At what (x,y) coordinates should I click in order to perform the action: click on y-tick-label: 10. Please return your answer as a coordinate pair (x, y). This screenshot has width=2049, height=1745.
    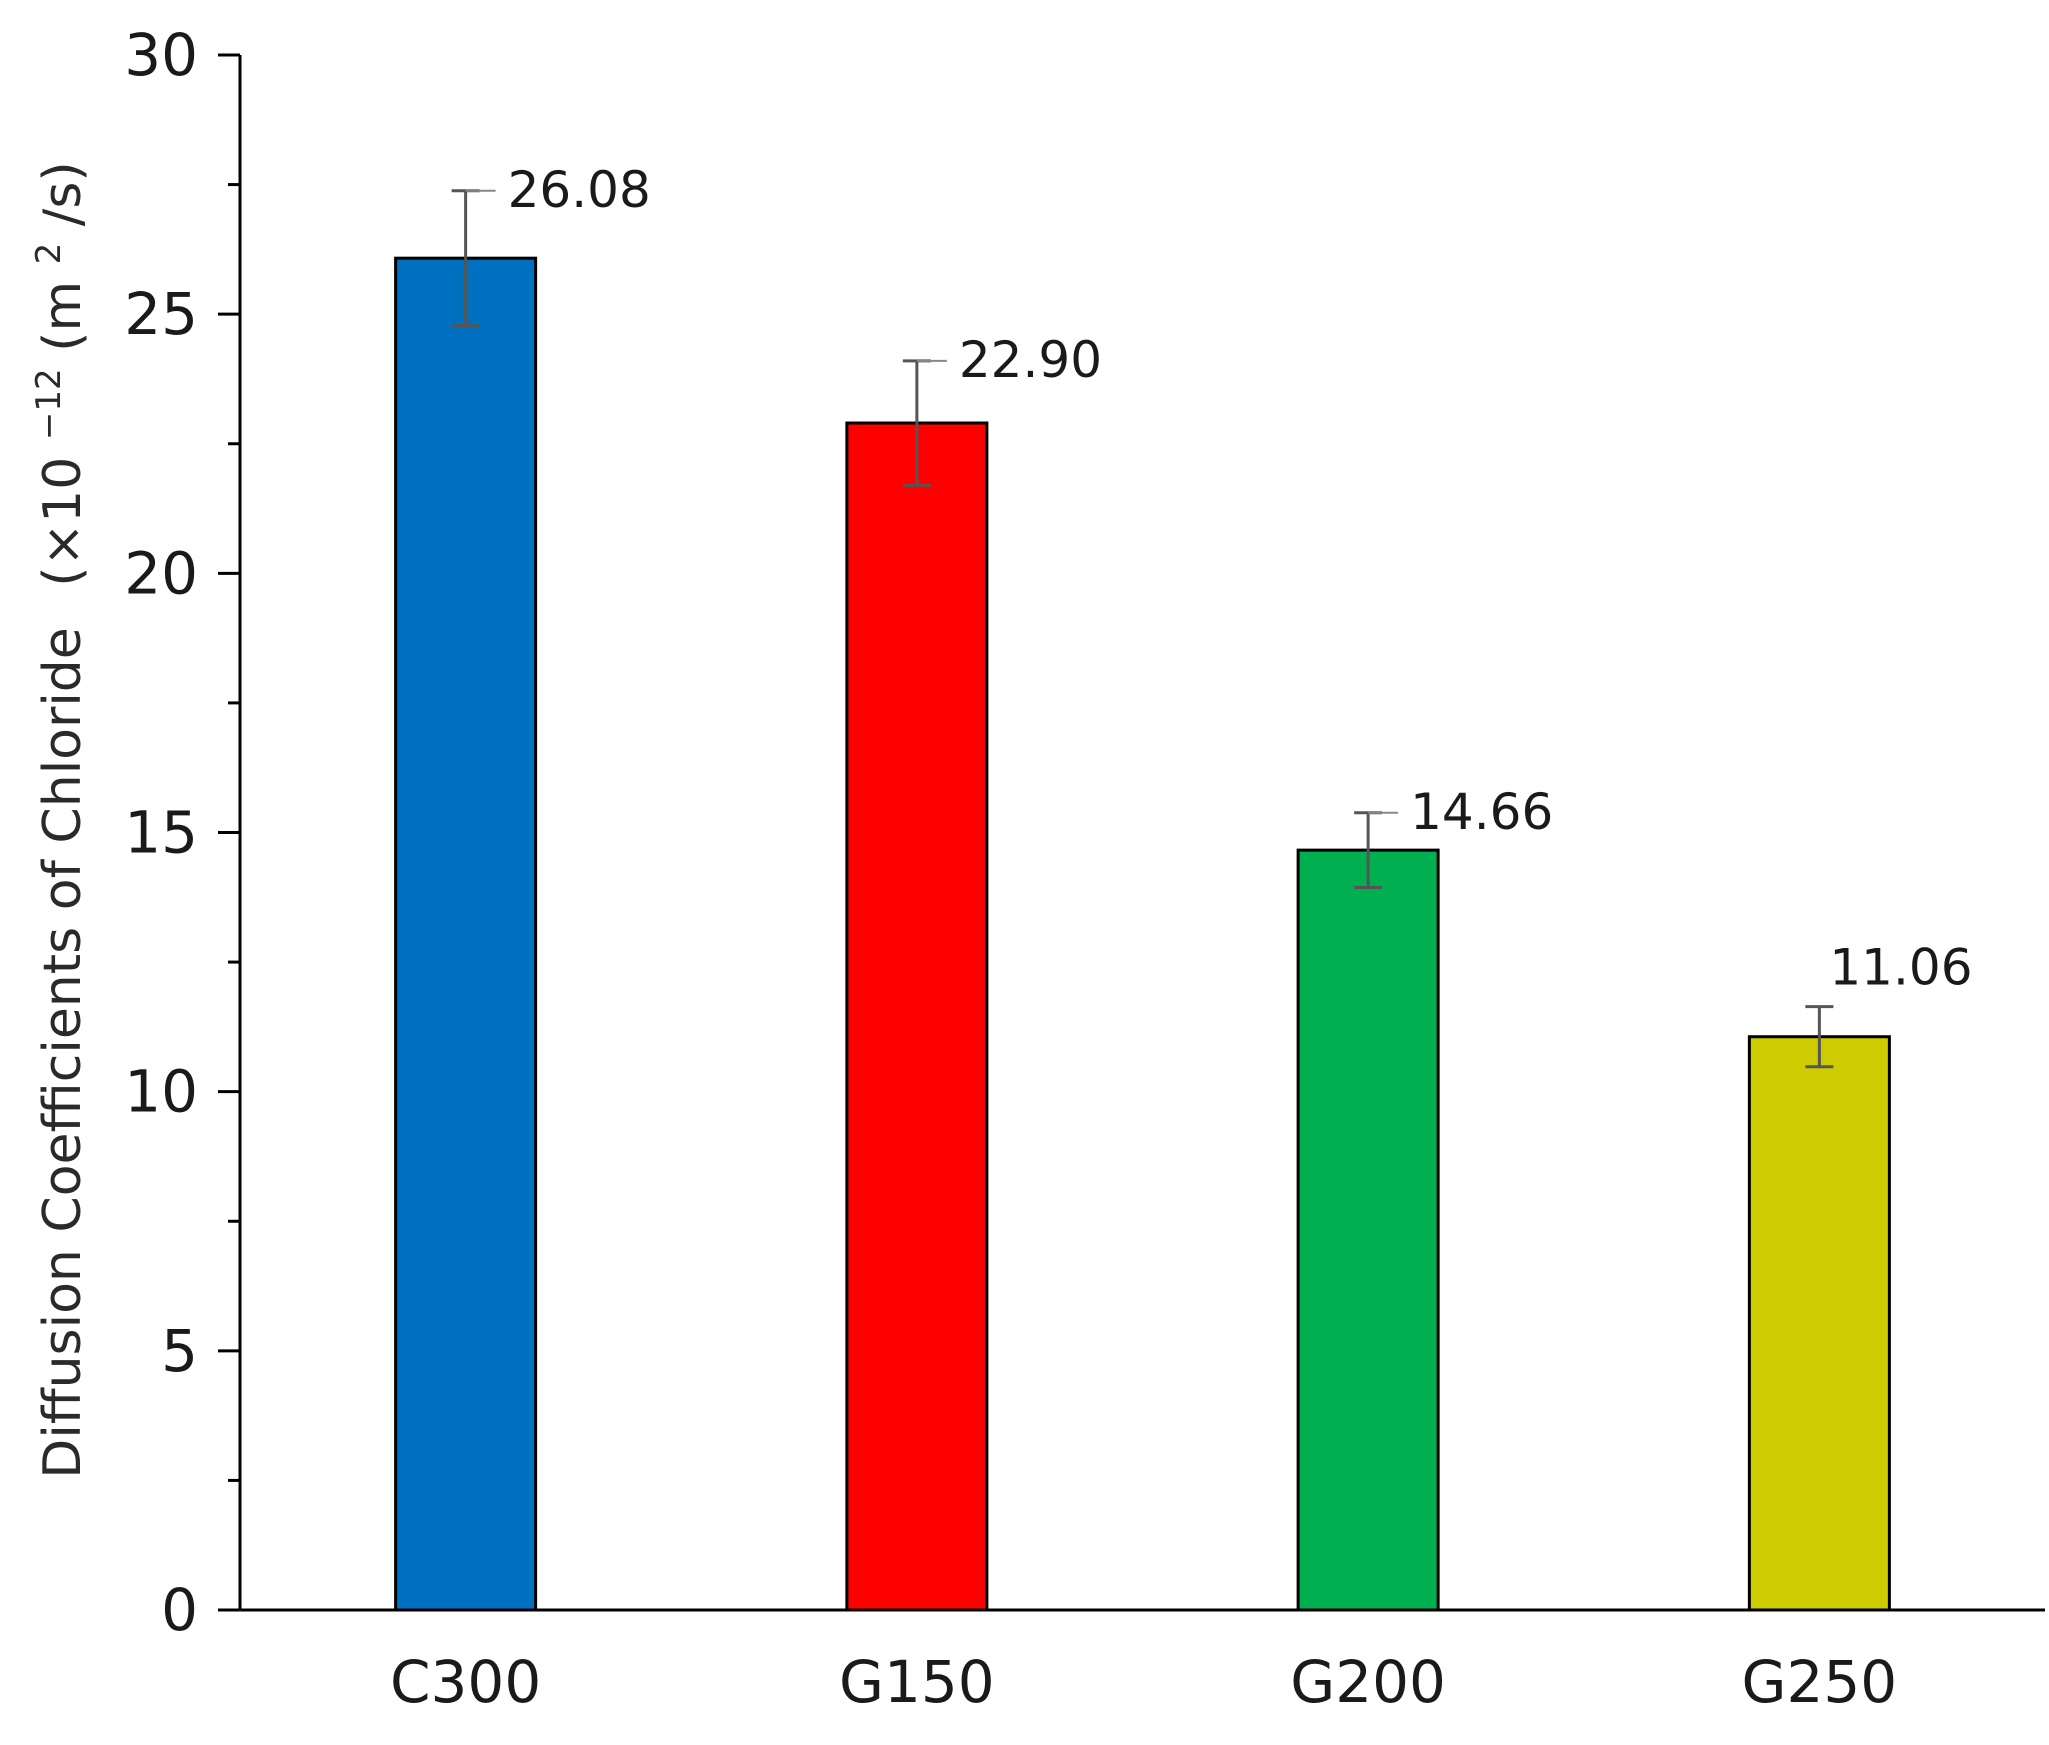
    Looking at the image, I should click on (161, 1092).